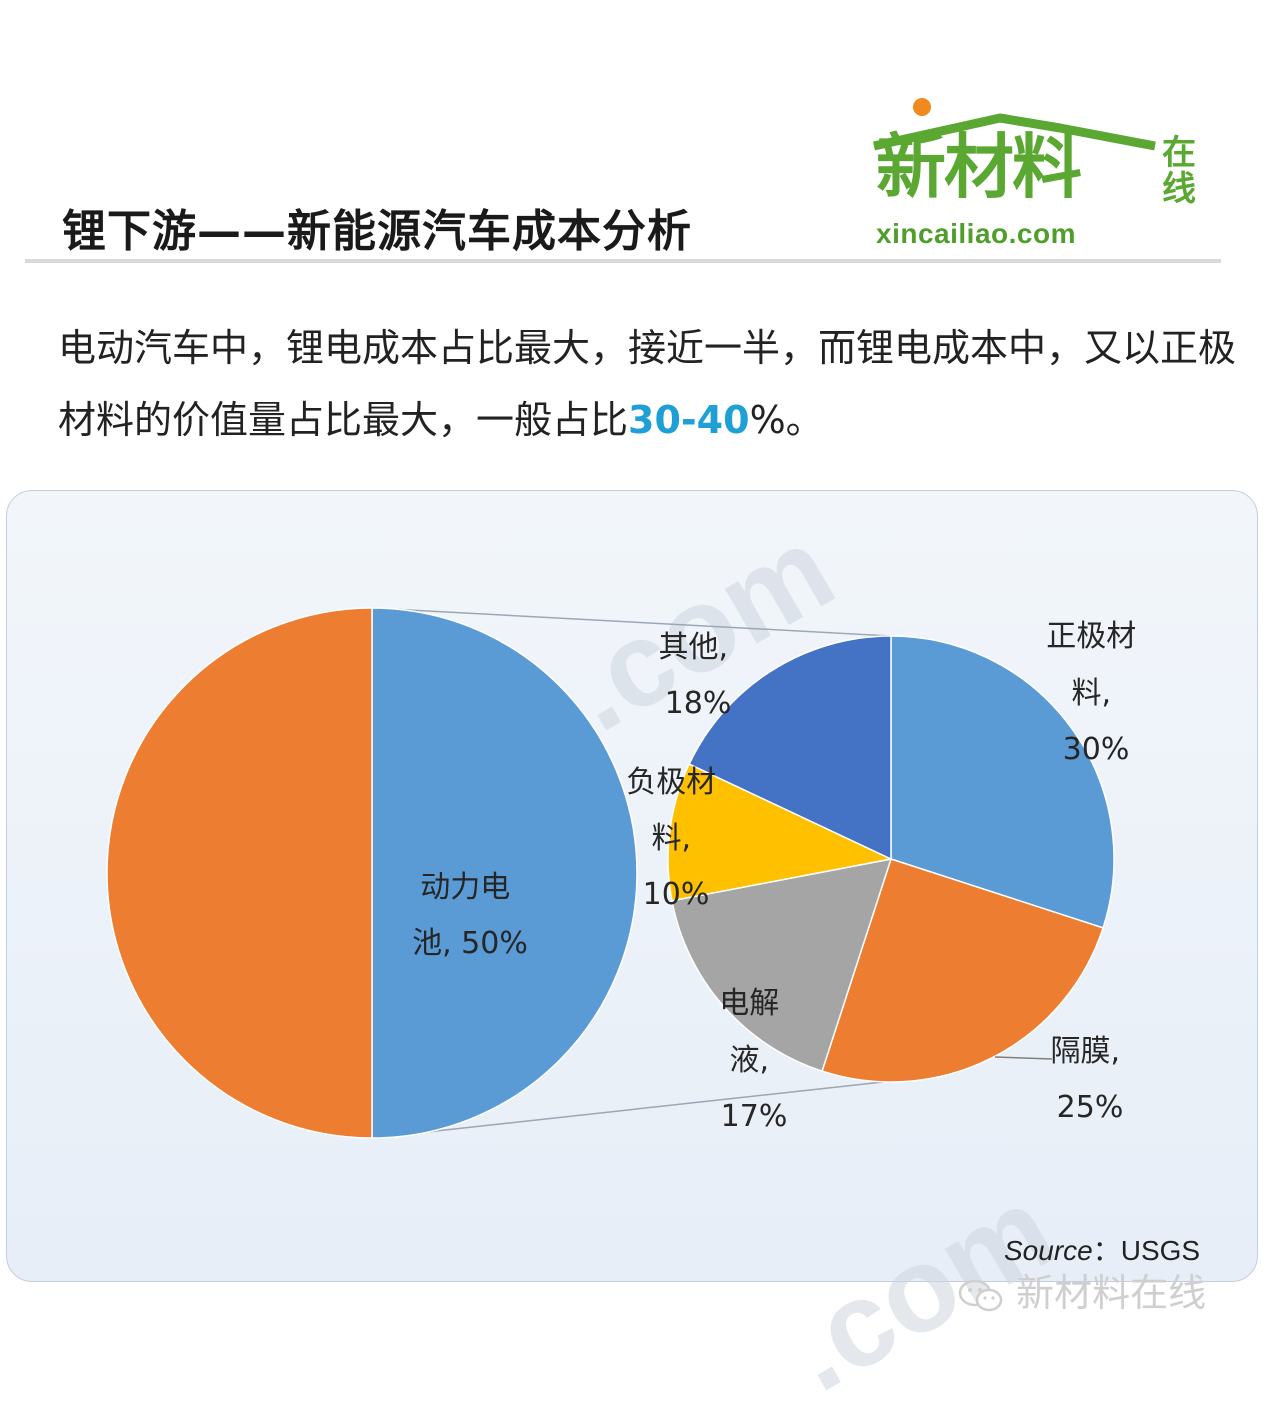  I want to click on logo-text-side: 在线, so click(1179, 171).